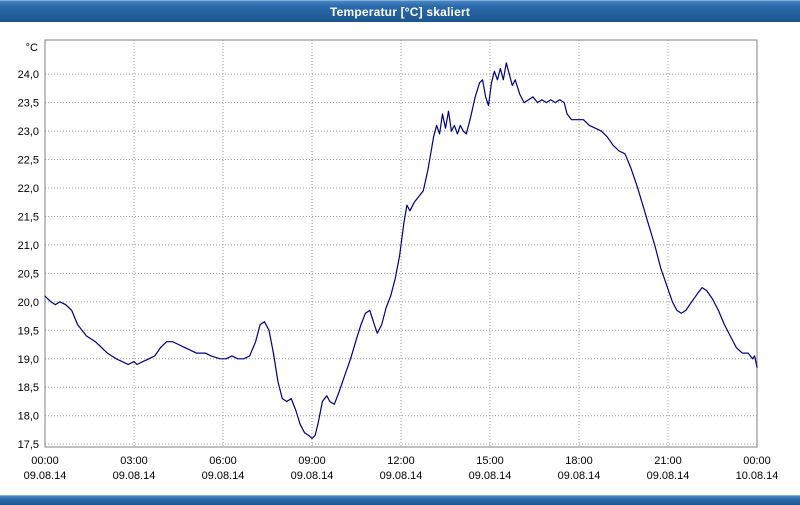 The image size is (800, 505). I want to click on y-tick-label: 17,5, so click(28, 445).